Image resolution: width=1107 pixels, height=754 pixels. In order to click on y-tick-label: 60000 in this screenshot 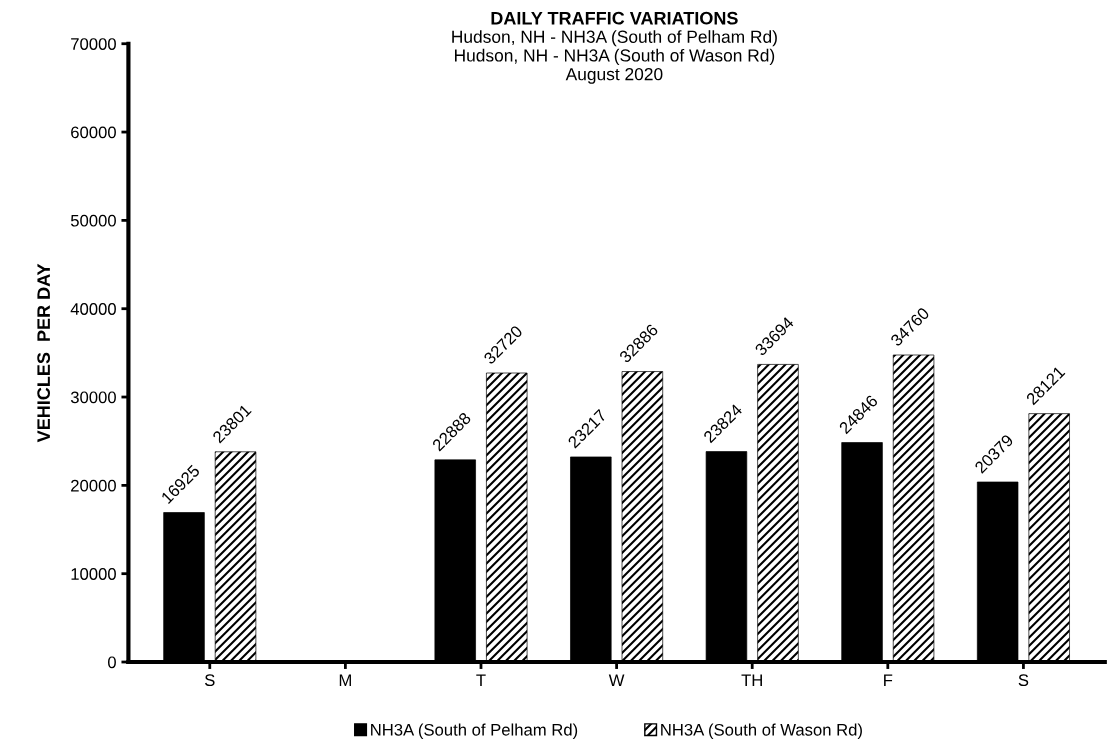, I will do `click(93, 132)`.